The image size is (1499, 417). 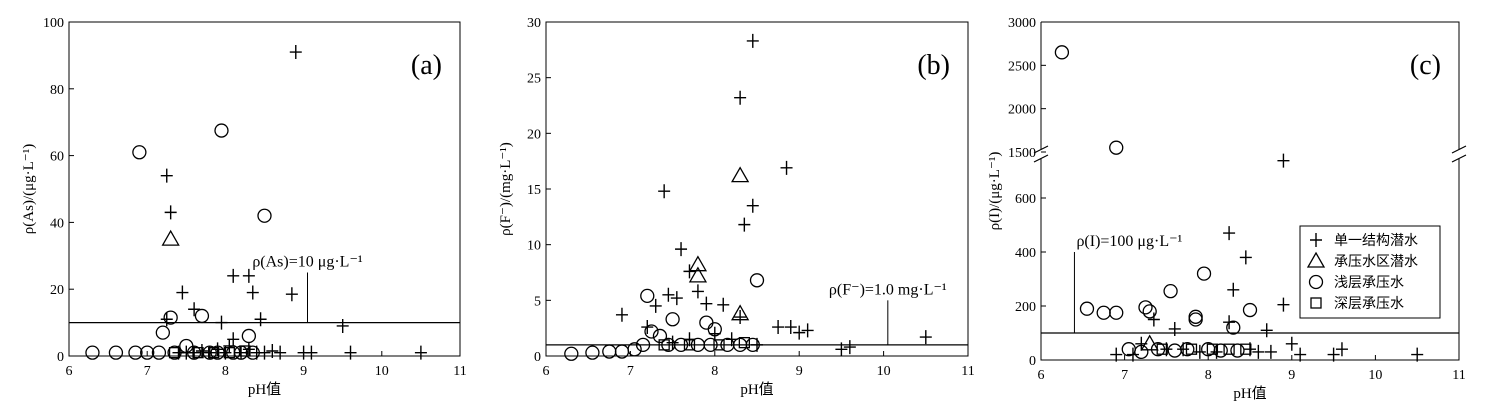 I want to click on y-tick-label: 80, so click(x=57, y=90).